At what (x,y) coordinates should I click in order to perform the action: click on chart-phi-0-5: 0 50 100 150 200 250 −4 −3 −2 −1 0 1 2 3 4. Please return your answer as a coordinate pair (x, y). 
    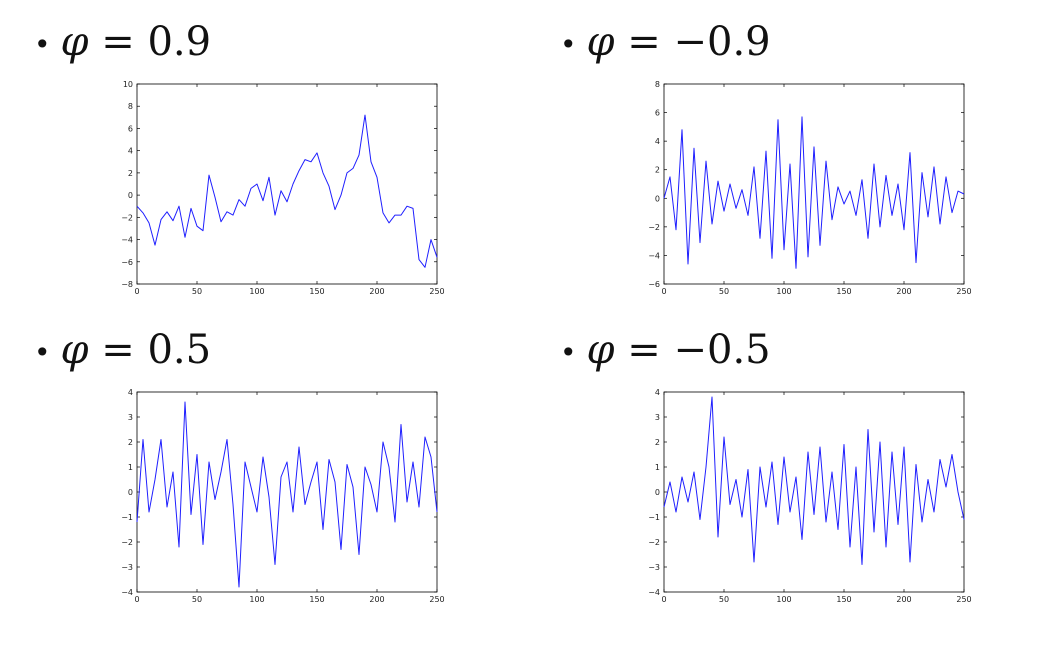
    Looking at the image, I should click on (282, 496).